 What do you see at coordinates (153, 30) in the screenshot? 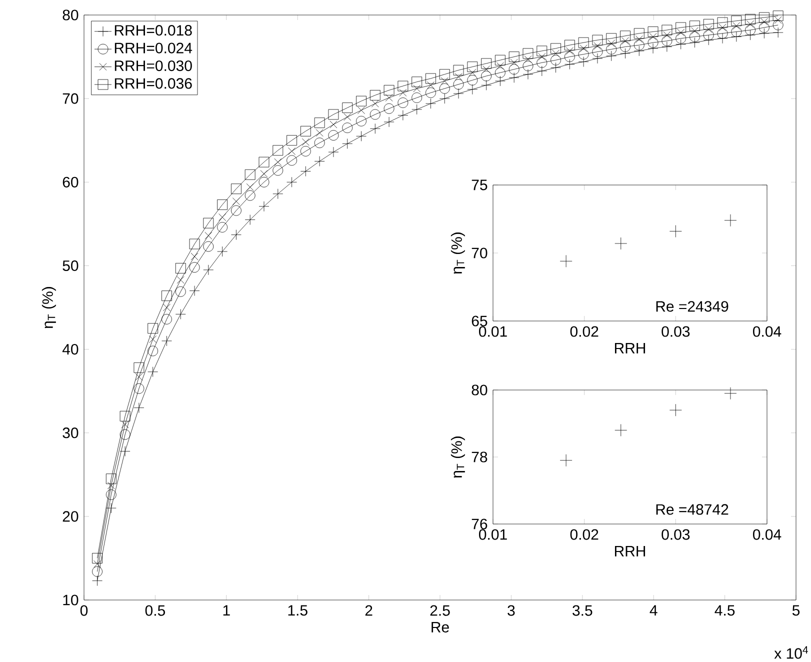
I see `legend-label: RRH=0.018` at bounding box center [153, 30].